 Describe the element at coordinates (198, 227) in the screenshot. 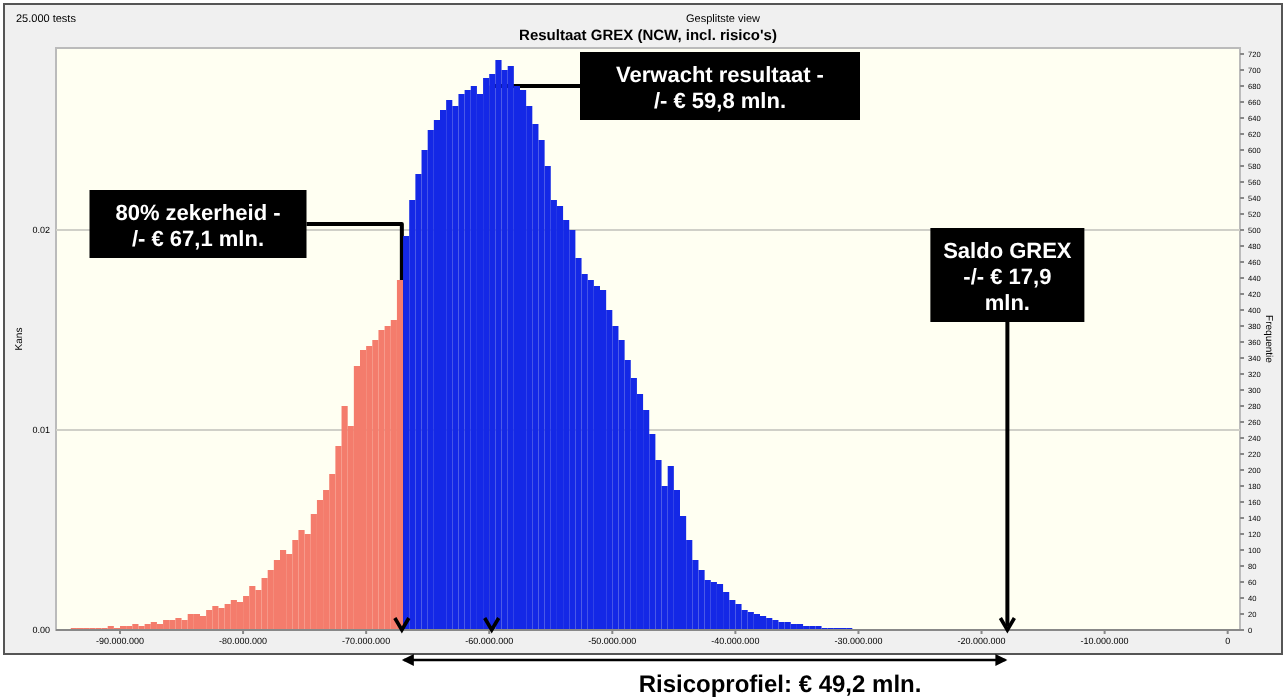

I see `ref-line-label: 80% zekerheid - /- € 67,1 mln.` at that location.